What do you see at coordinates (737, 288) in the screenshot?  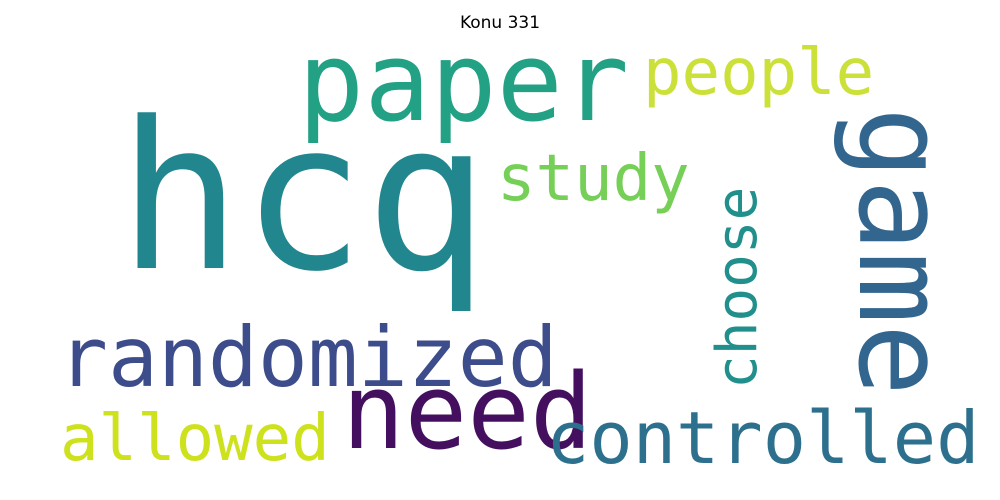 I see `word-choose: choose` at bounding box center [737, 288].